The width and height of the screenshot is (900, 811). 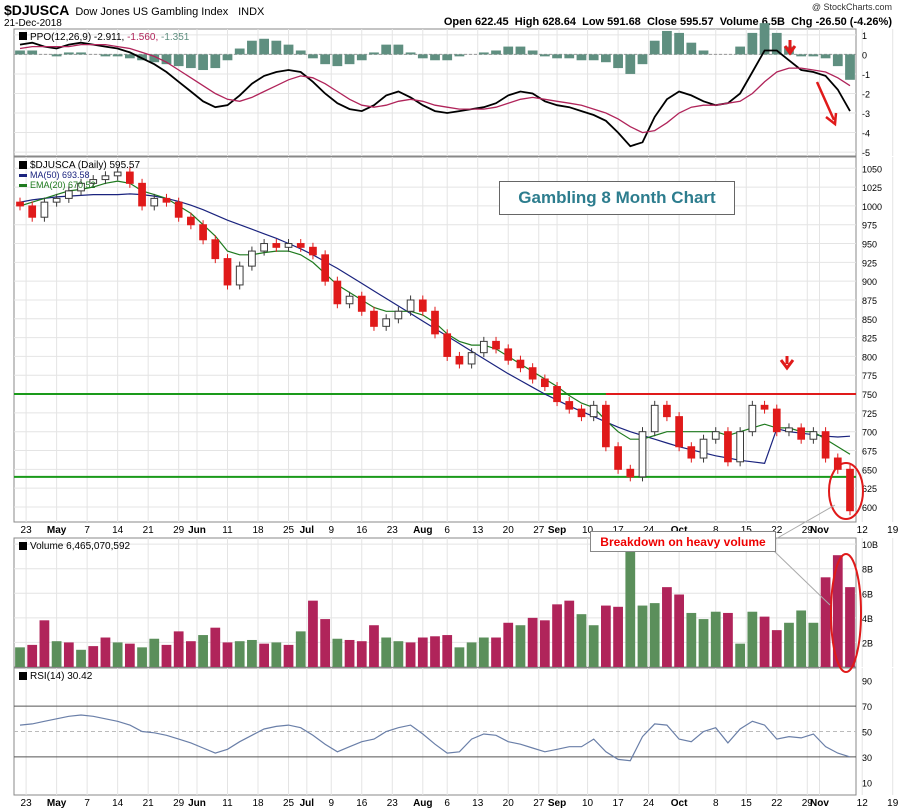 I want to click on price-tick-label: 1000, so click(x=872, y=207).